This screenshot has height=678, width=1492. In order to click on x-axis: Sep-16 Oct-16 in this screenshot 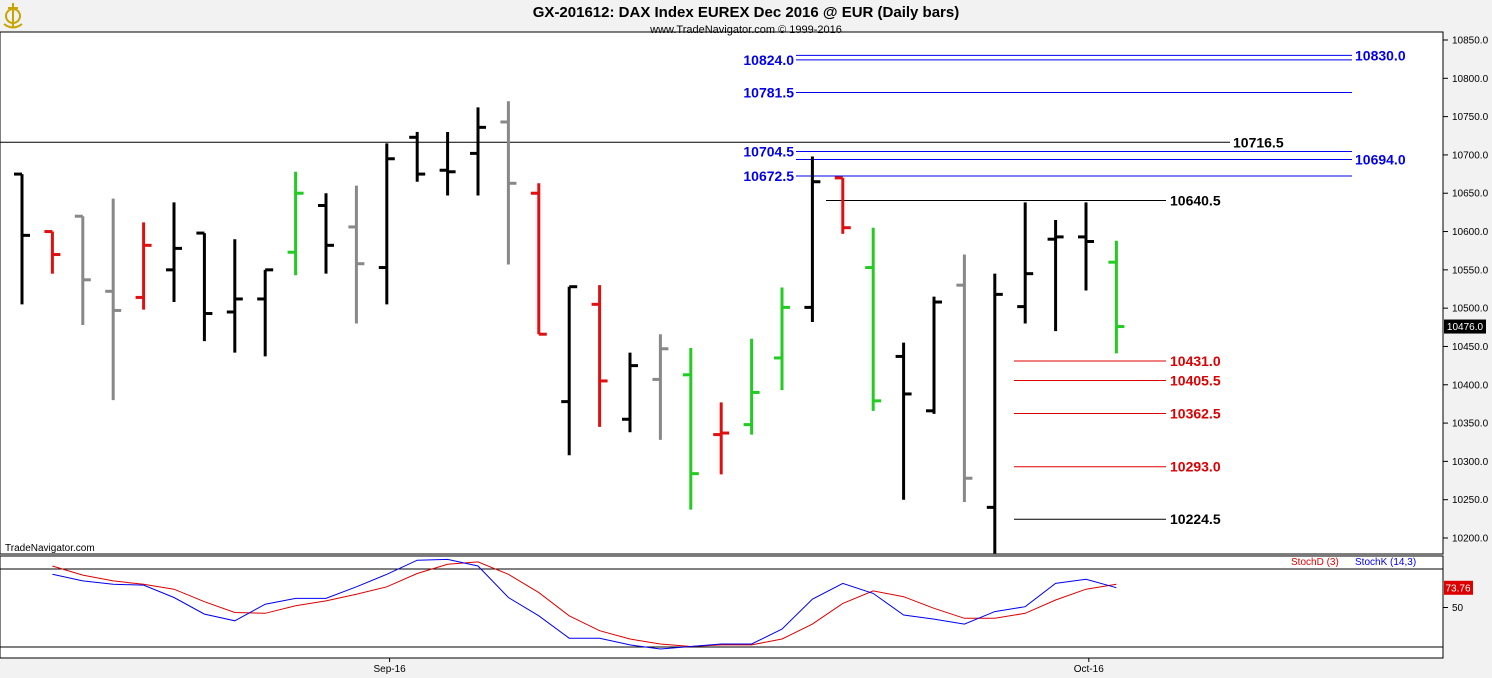, I will do `click(738, 666)`.